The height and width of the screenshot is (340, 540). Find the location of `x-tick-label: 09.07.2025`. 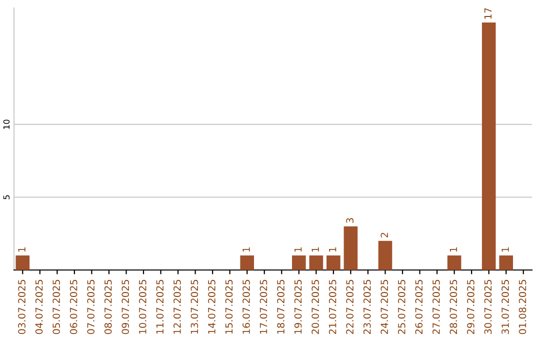

x-tick-label: 09.07.2025 is located at coordinates (126, 307).